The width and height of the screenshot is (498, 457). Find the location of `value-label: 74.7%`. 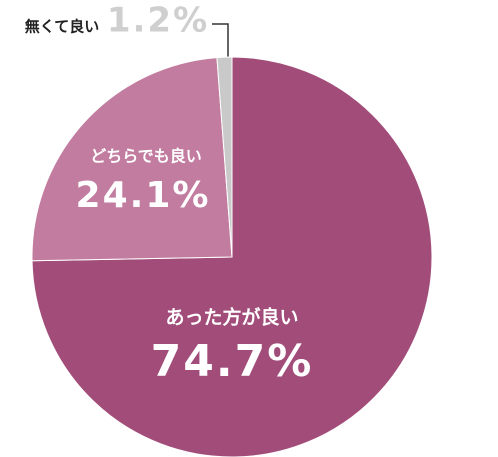

value-label: 74.7% is located at coordinates (232, 361).